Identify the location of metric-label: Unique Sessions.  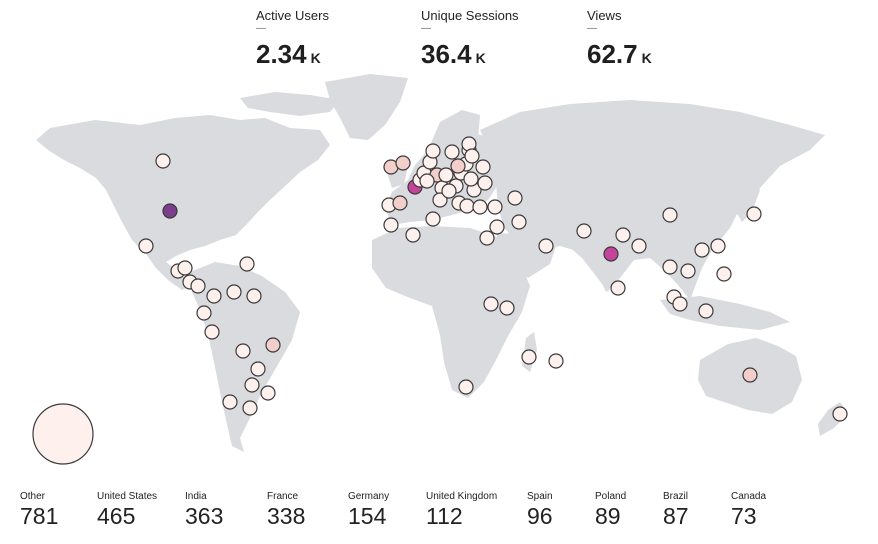
(470, 15).